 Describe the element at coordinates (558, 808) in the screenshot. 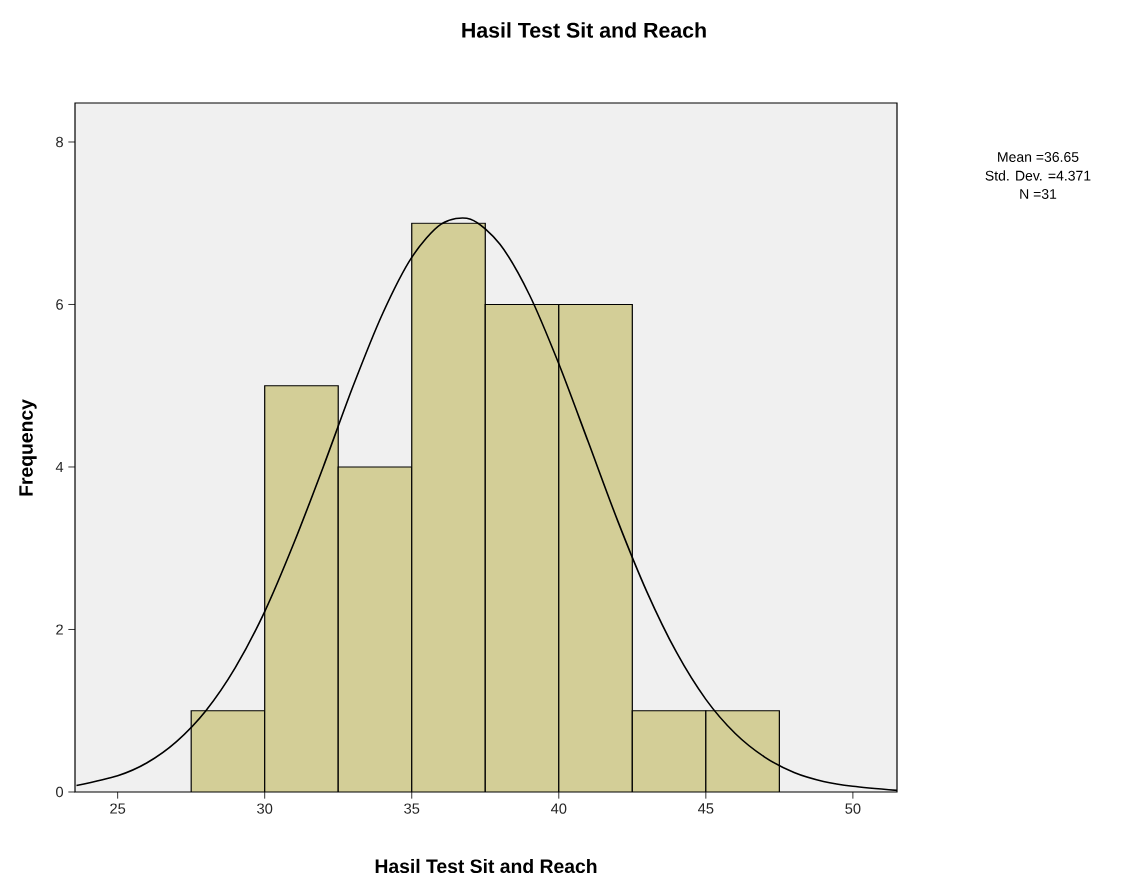

I see `x-tick-label: 40` at that location.